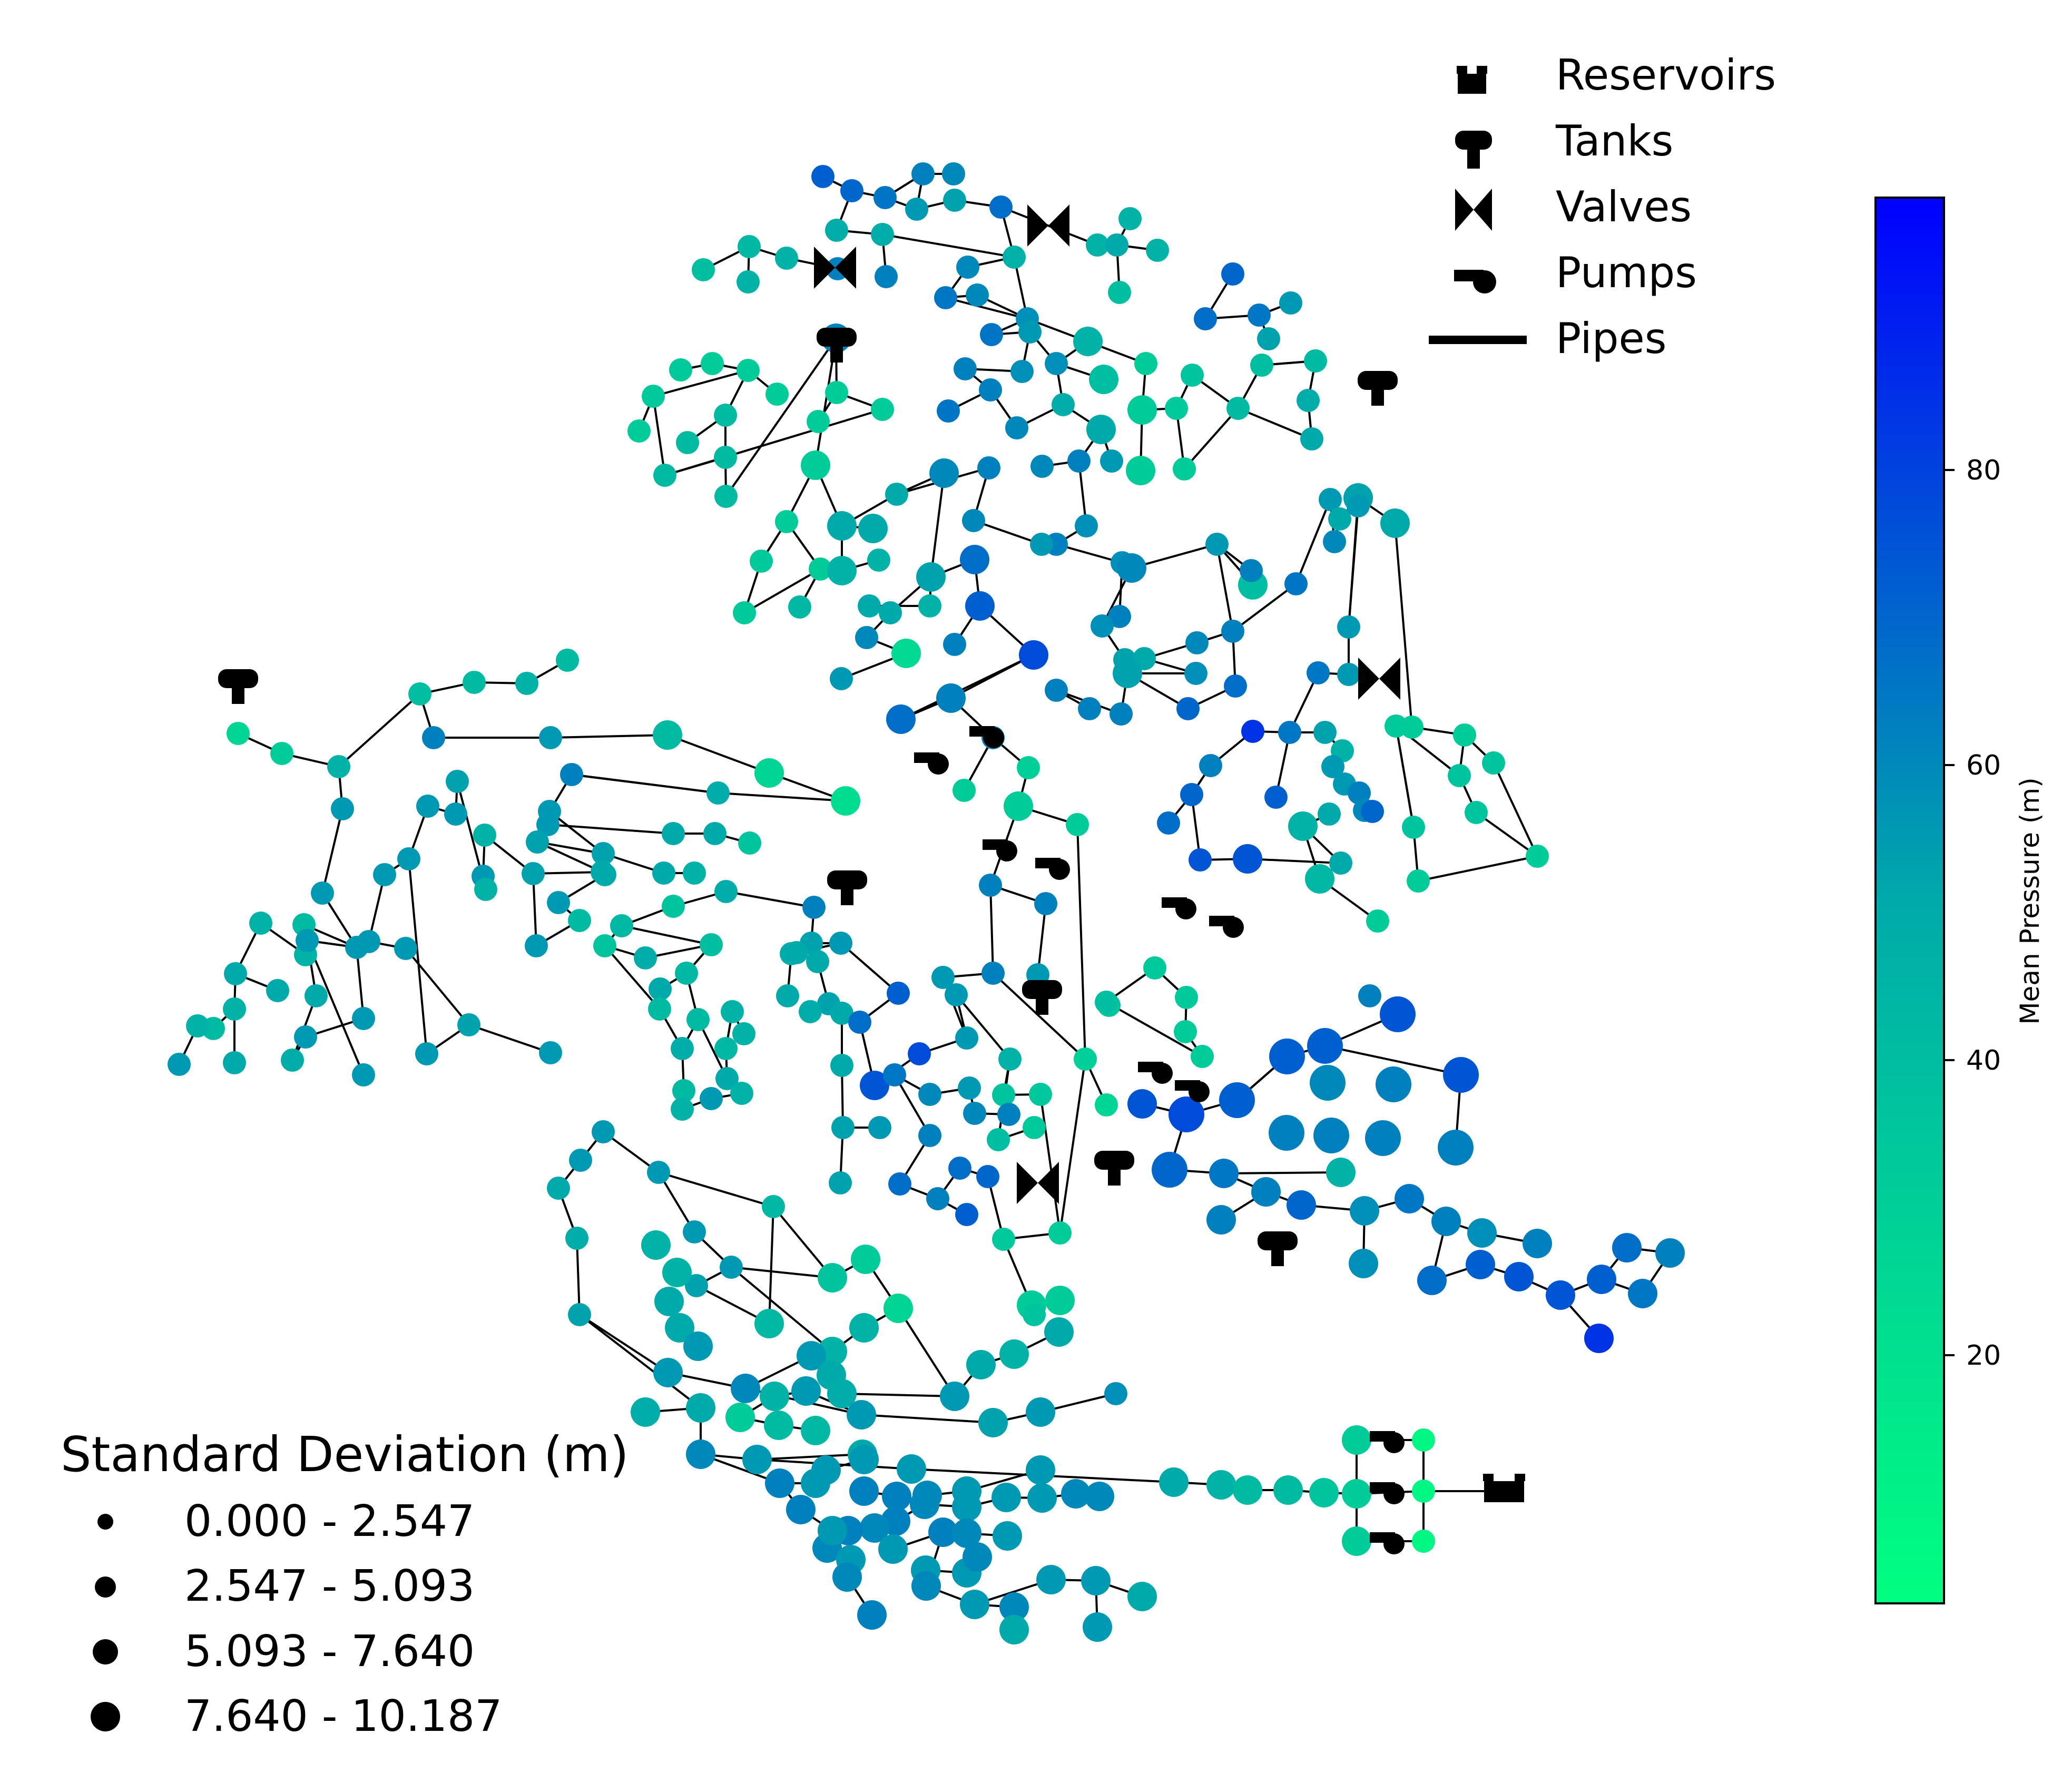 The width and height of the screenshot is (2052, 1792). I want to click on pump-icon, so click(1179, 908).